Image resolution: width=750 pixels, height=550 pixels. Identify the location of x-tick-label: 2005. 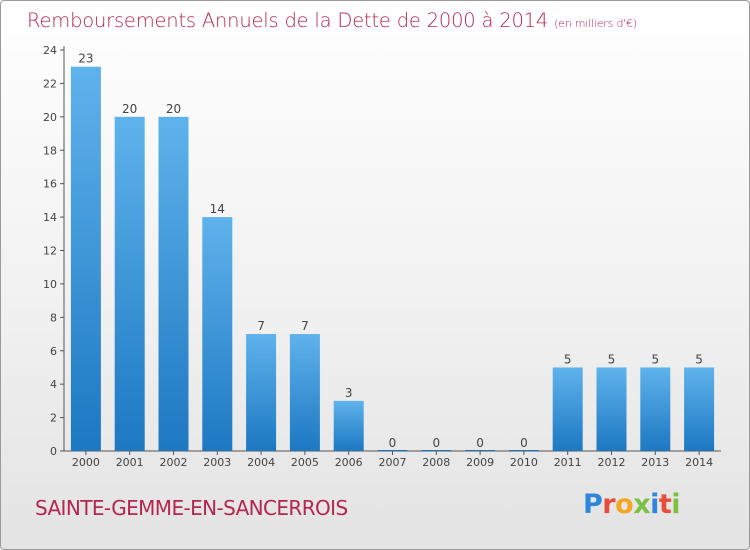
(305, 462).